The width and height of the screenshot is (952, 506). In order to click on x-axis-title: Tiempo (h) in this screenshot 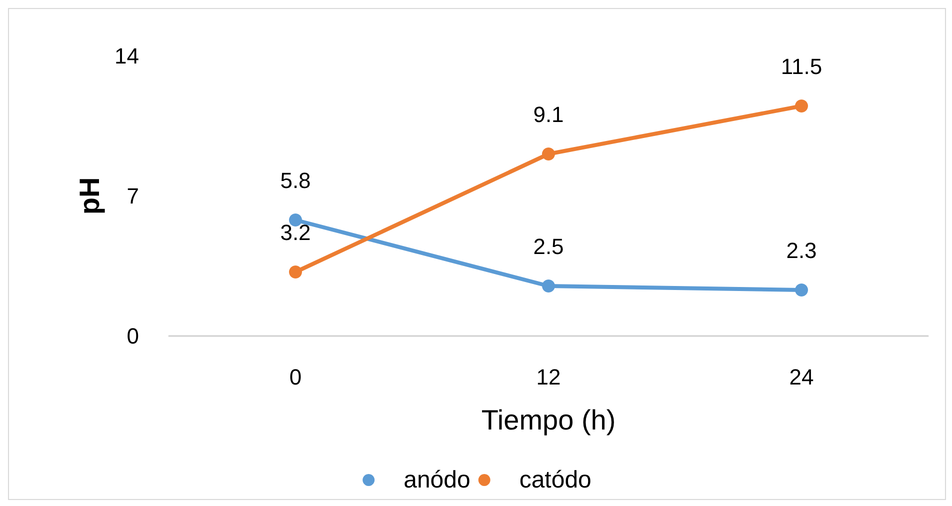, I will do `click(548, 420)`.